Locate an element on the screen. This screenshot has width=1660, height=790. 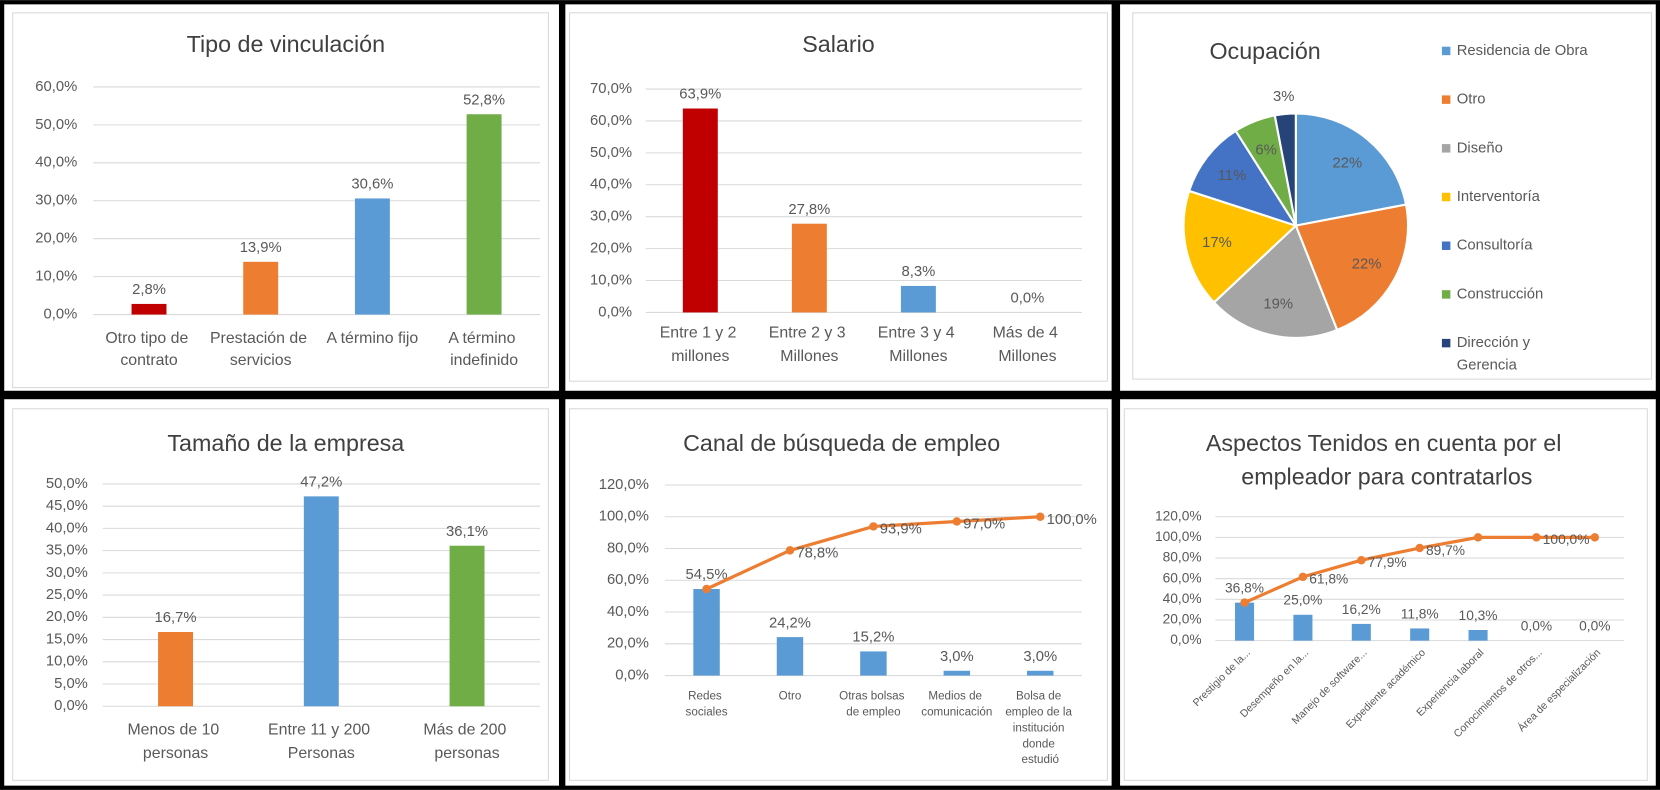
chart-area is located at coordinates (1385, 594).